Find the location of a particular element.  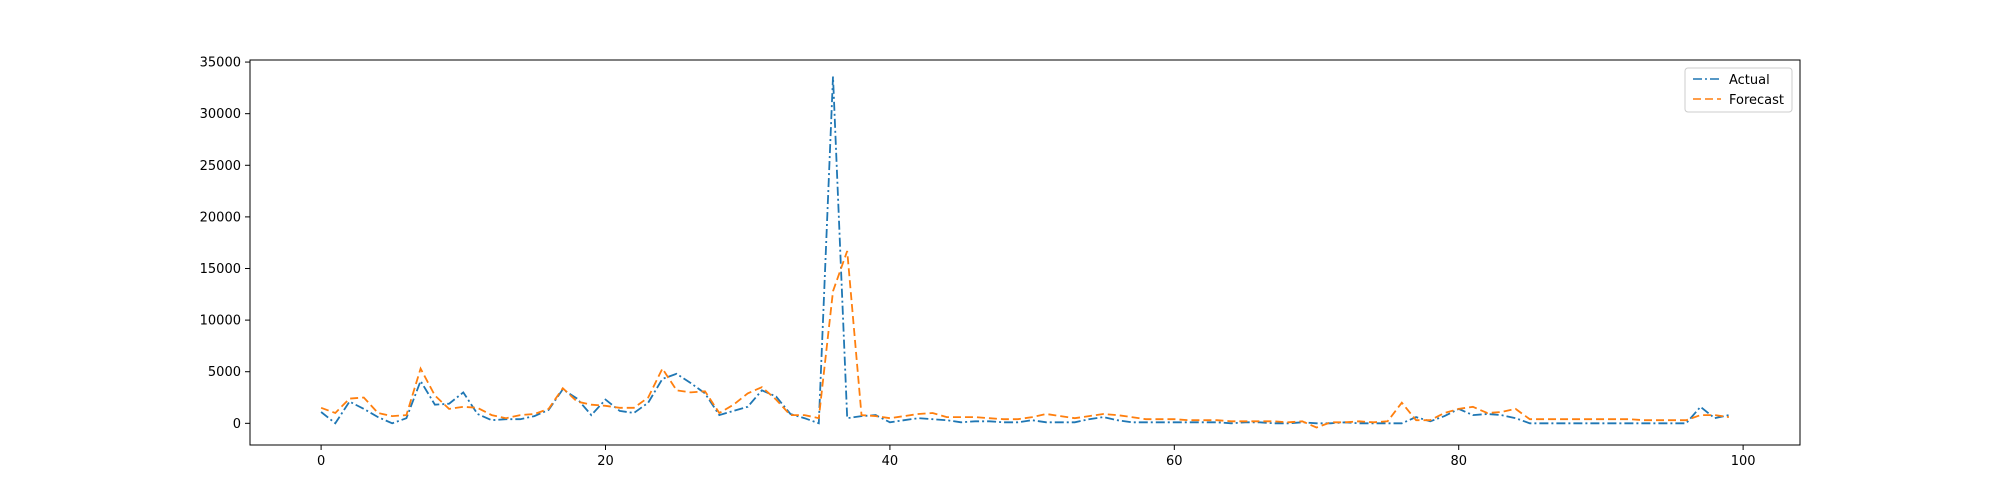

y-tick-label: 10000 is located at coordinates (220, 321).